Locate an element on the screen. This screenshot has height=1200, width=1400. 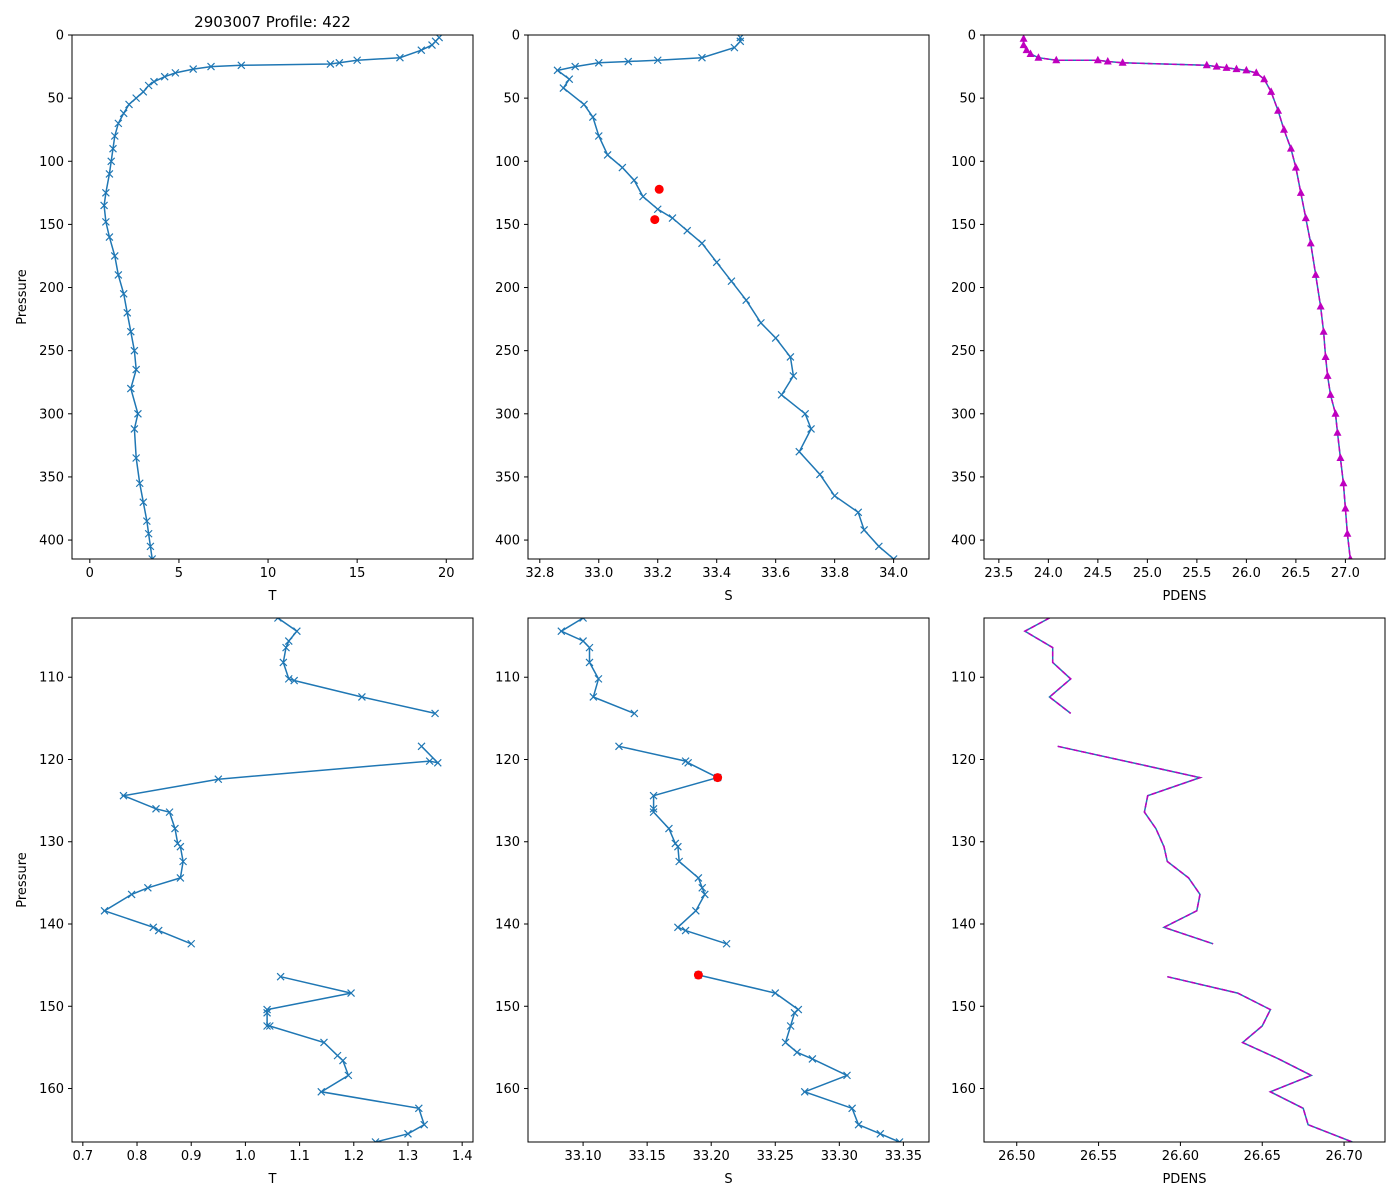
series-line-base is located at coordinates (1260, 1058).